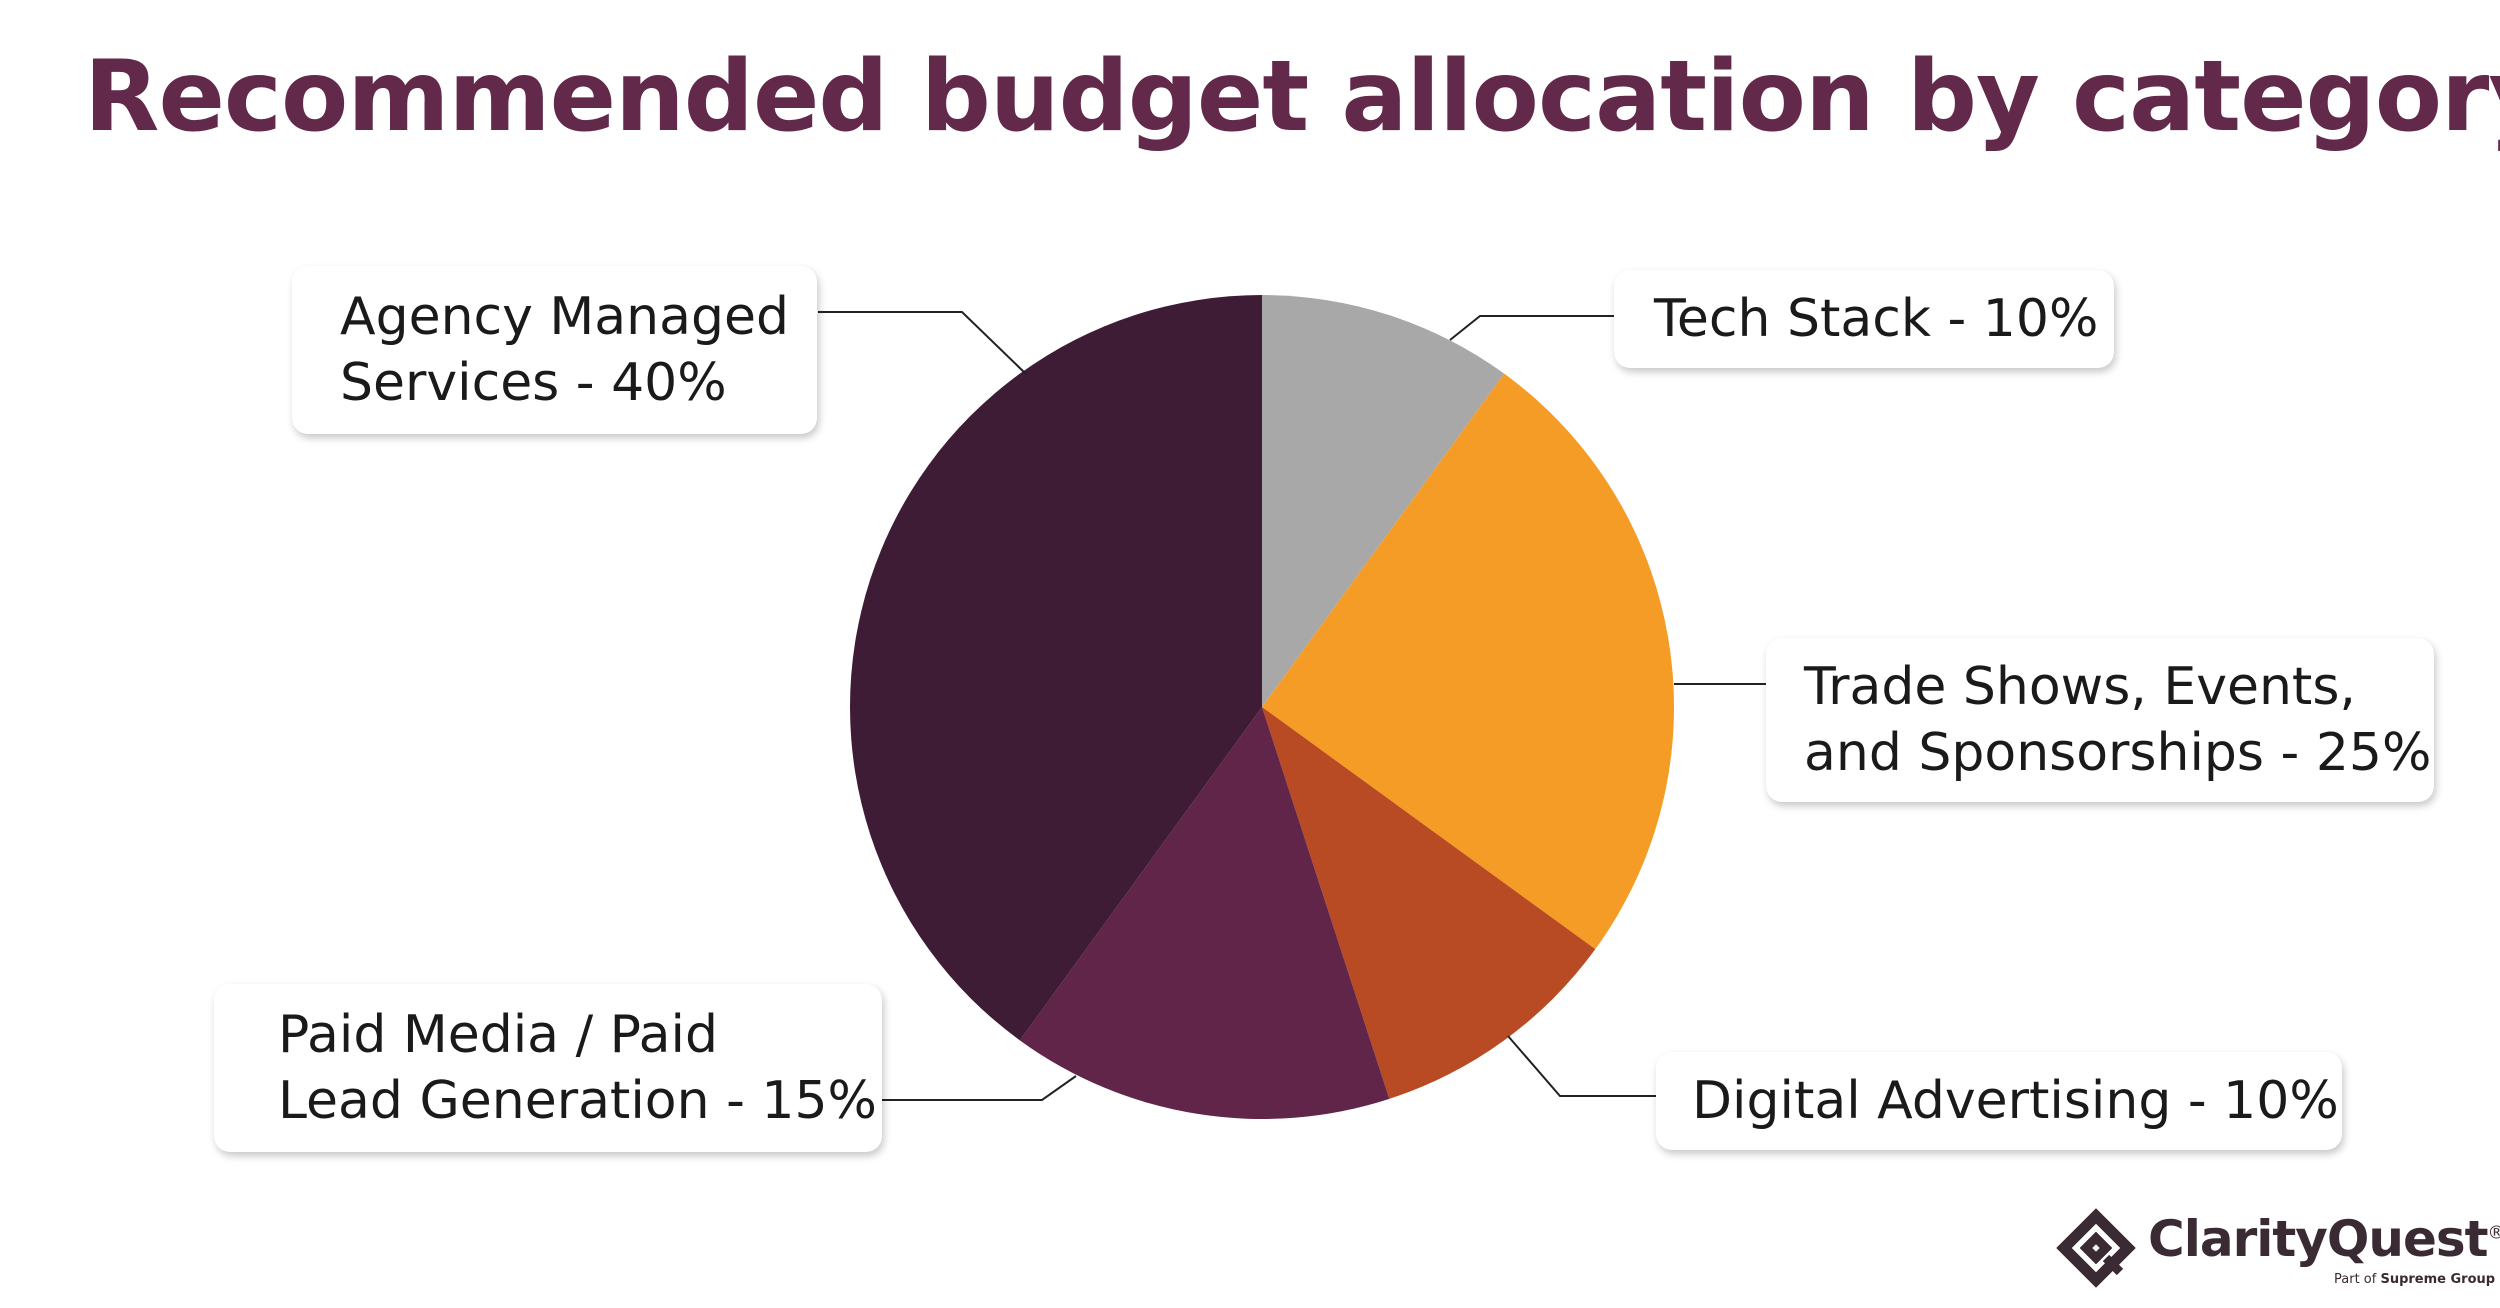  I want to click on callout-line: Lead Generation - 15%, so click(577, 1101).